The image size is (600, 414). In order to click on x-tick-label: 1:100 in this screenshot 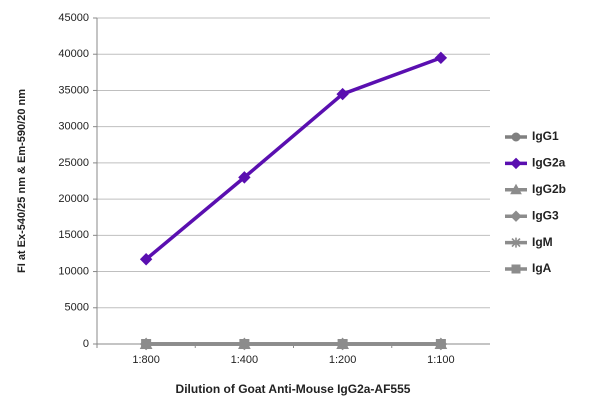, I will do `click(441, 360)`.